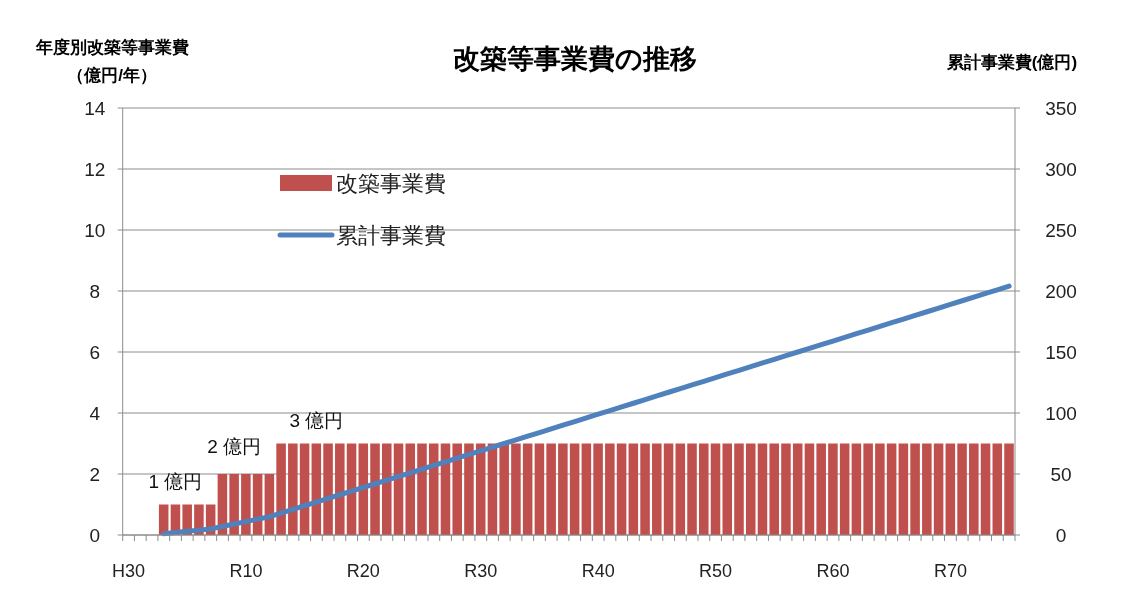  I want to click on x-tick-label: R10, so click(246, 571).